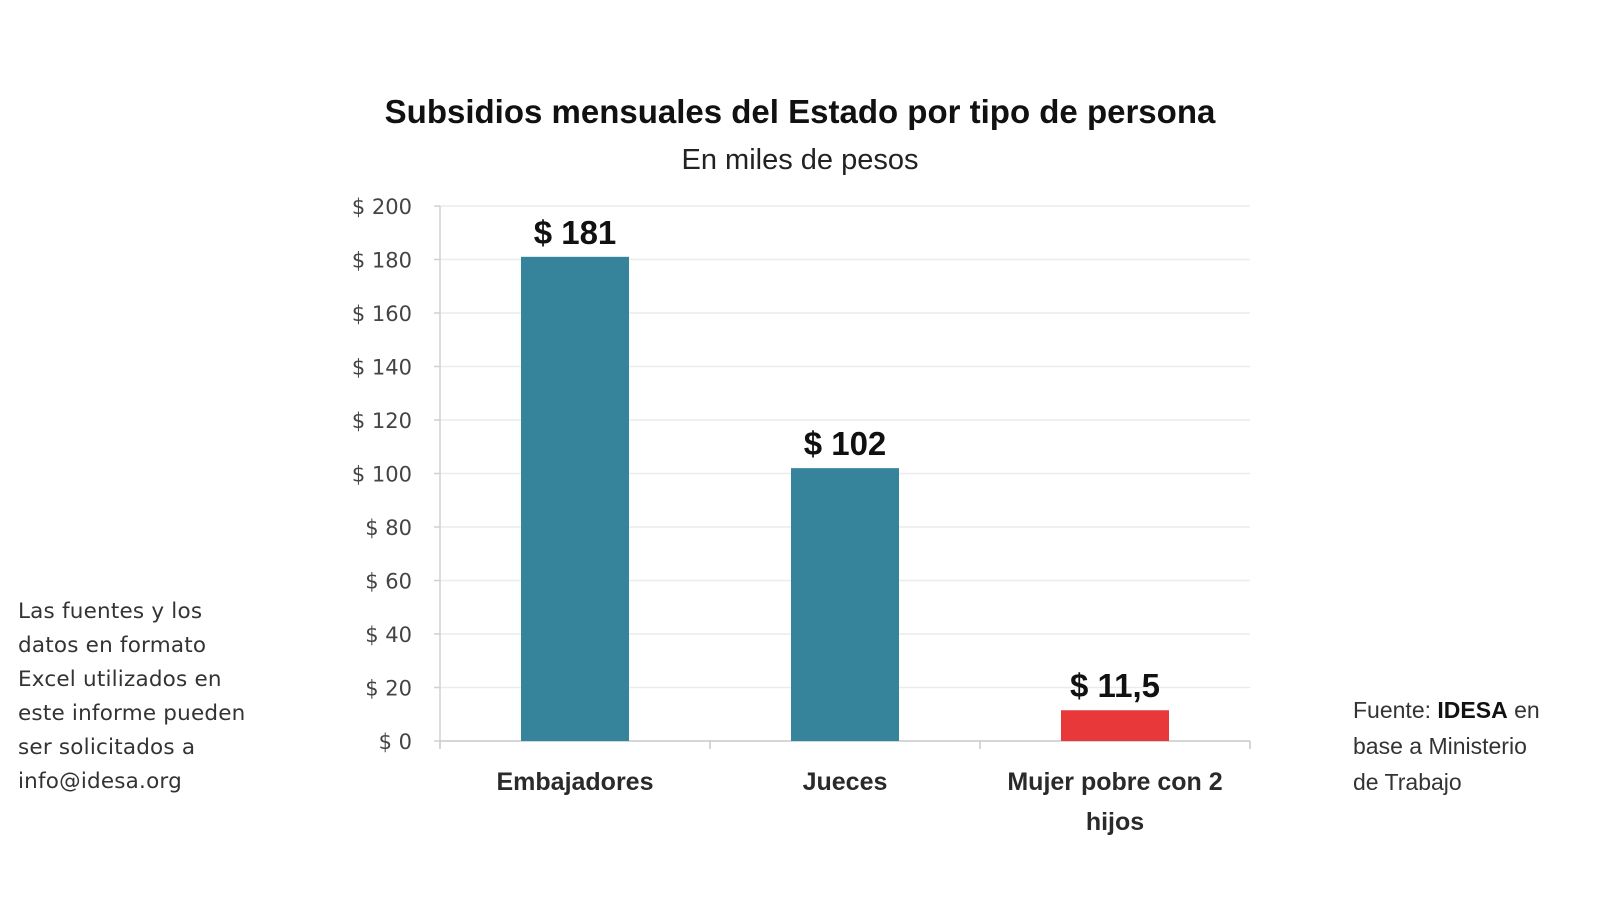 The height and width of the screenshot is (900, 1600). I want to click on y-tick-label: $ 120, so click(382, 421).